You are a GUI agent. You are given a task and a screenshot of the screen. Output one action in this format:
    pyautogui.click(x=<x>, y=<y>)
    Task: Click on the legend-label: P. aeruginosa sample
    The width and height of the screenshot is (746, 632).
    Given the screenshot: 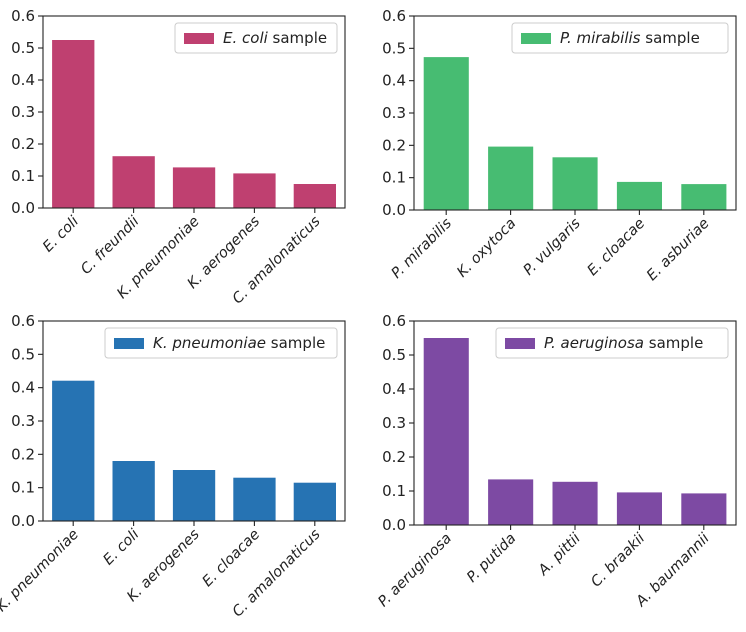 What is the action you would take?
    pyautogui.click(x=623, y=343)
    